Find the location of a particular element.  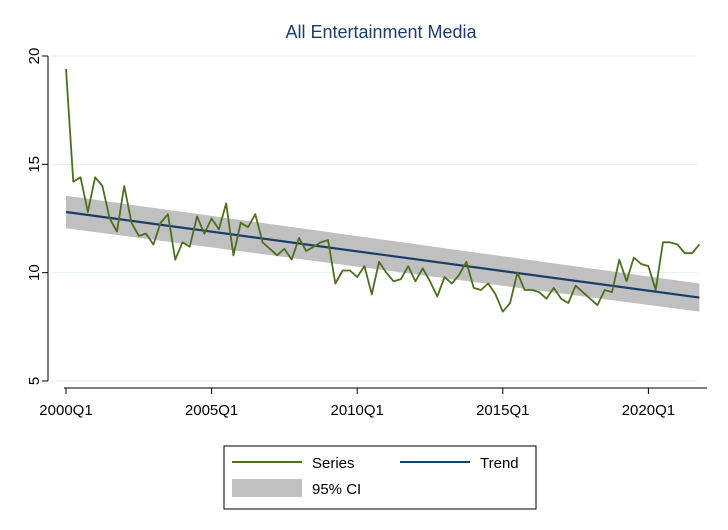

x-tick-label: 2000Q1 is located at coordinates (65, 410).